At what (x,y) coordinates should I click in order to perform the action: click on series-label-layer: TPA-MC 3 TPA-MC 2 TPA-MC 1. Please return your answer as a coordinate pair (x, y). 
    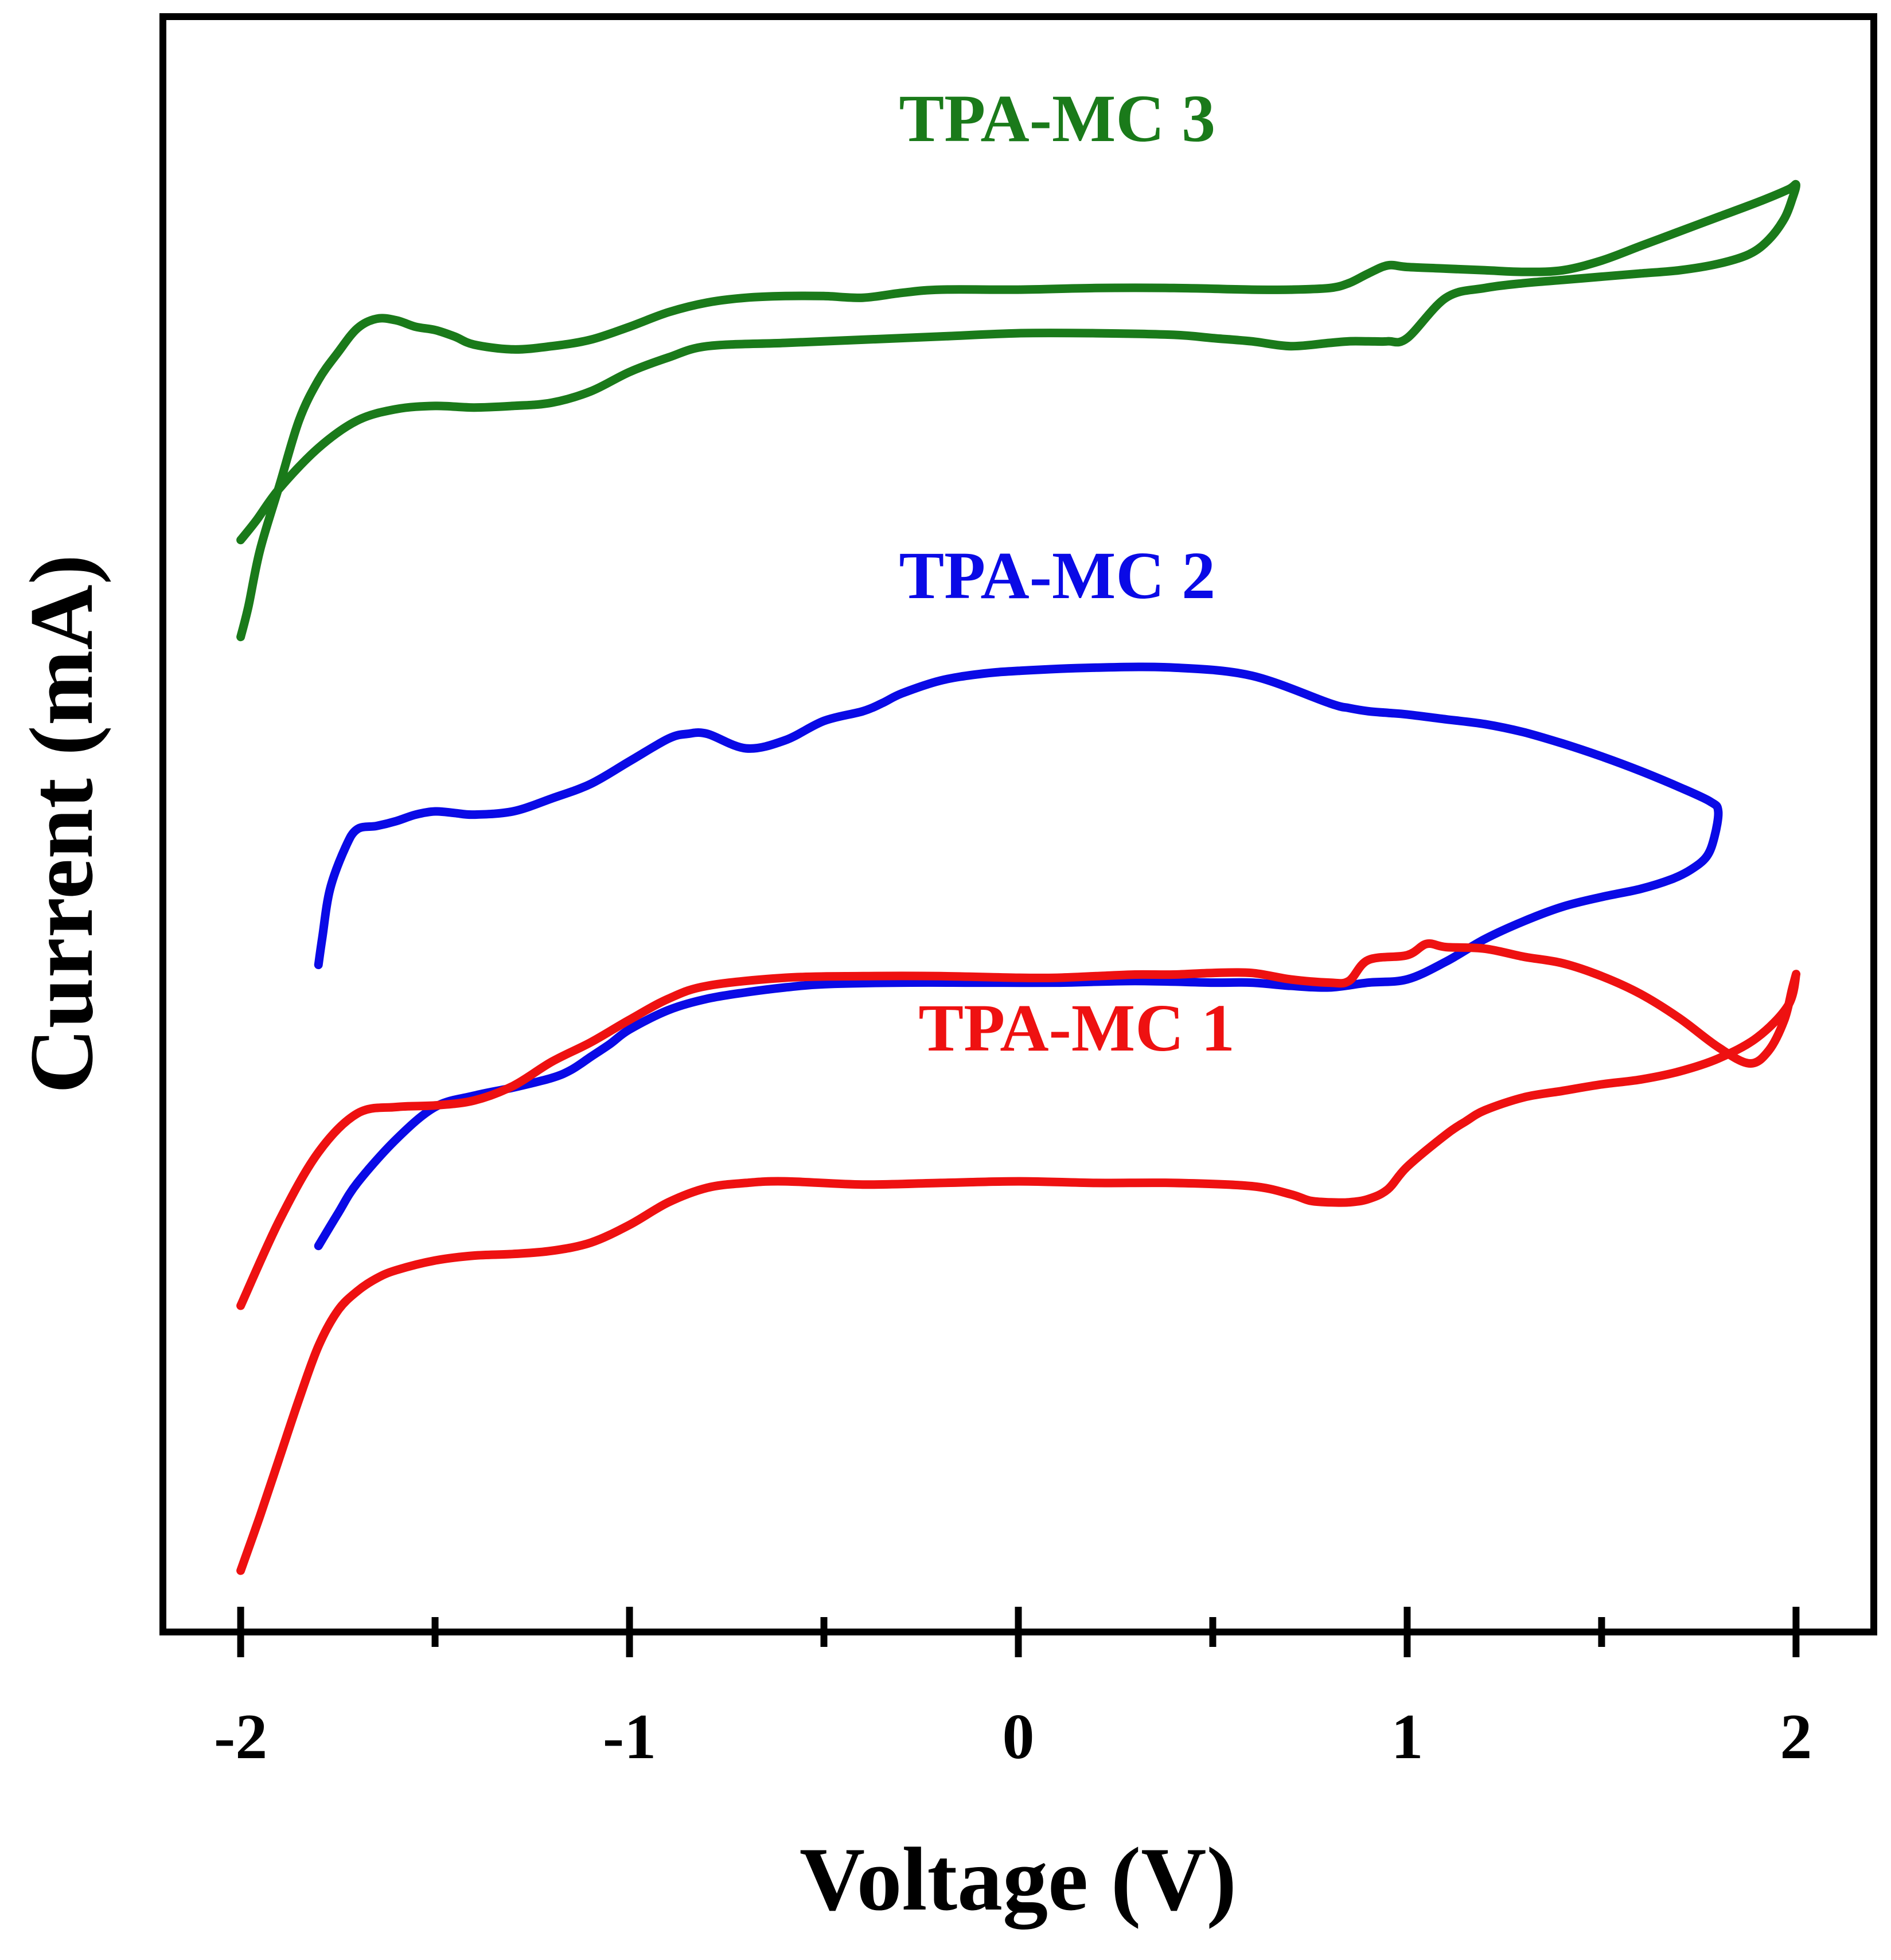
    Looking at the image, I should click on (1067, 573).